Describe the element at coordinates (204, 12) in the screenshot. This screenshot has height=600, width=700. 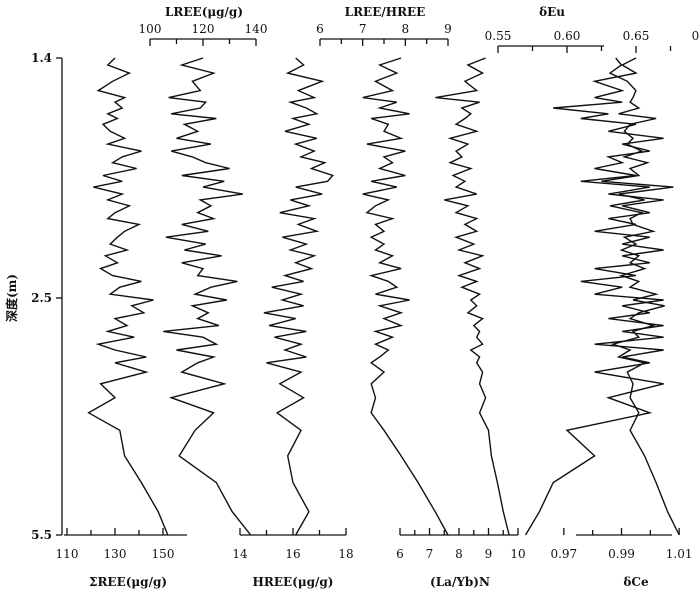
I see `lree-axis-title: LREE(μg/g)` at that location.